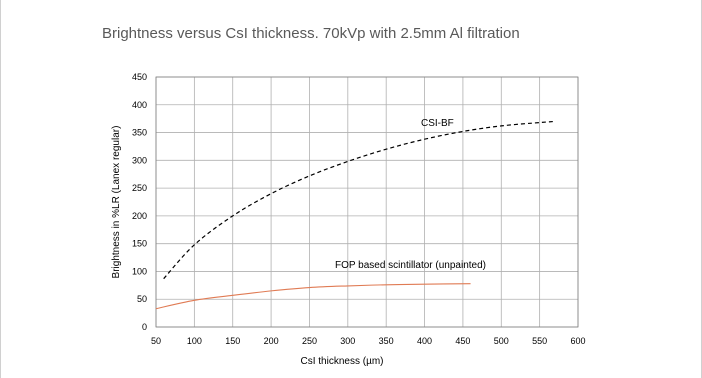 The height and width of the screenshot is (378, 702). Describe the element at coordinates (139, 188) in the screenshot. I see `y-tick-label: 250` at that location.